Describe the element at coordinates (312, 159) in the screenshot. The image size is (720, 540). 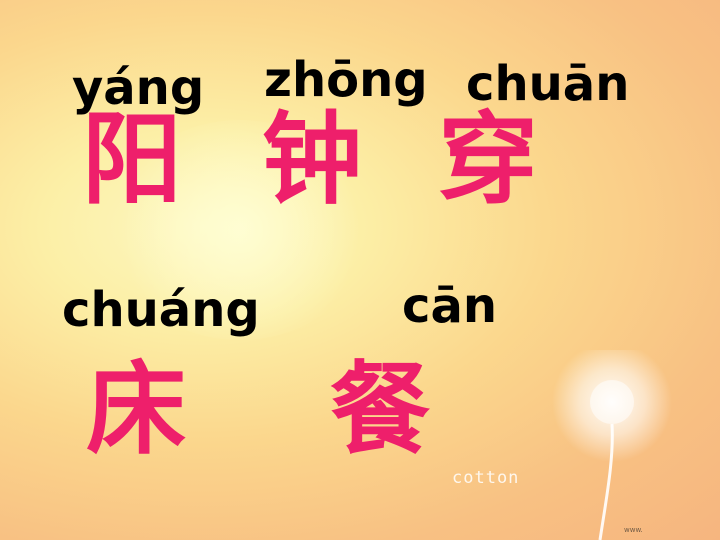
I see `hanzi-zhong: 钟` at that location.